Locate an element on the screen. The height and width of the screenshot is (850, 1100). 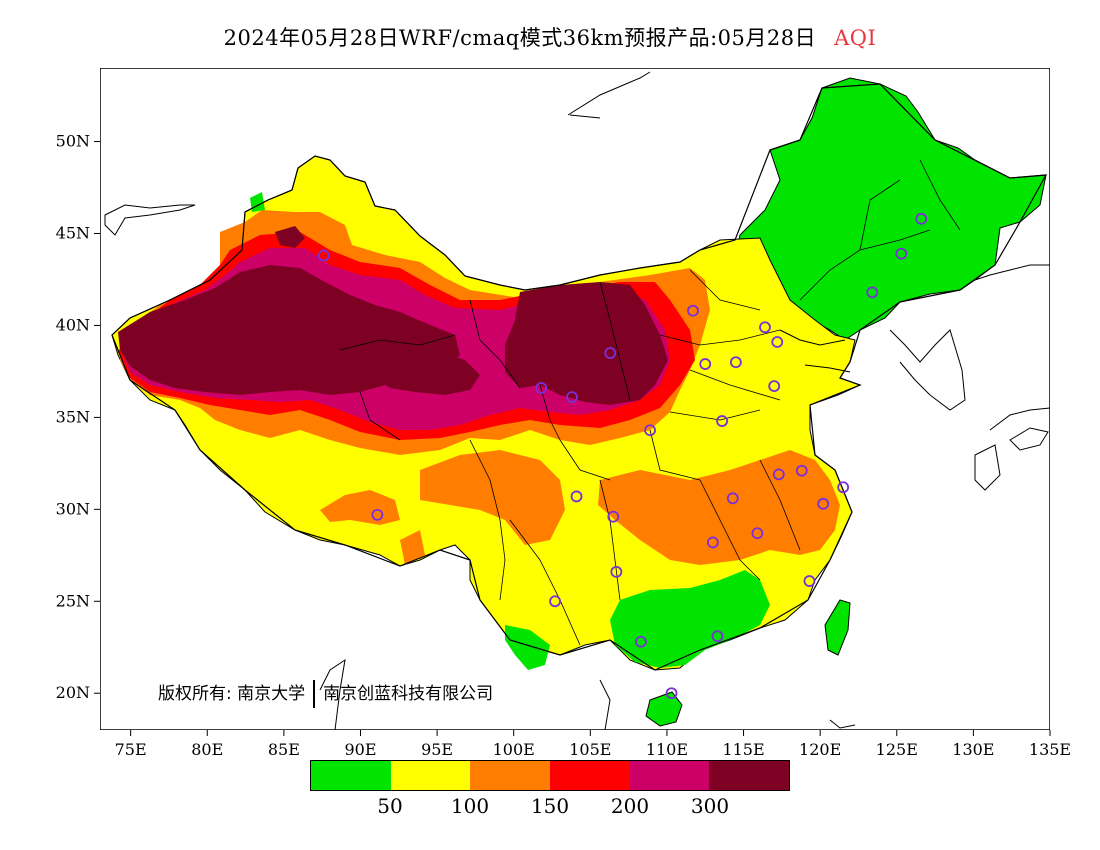
lon-tick-label: 130E is located at coordinates (973, 749).